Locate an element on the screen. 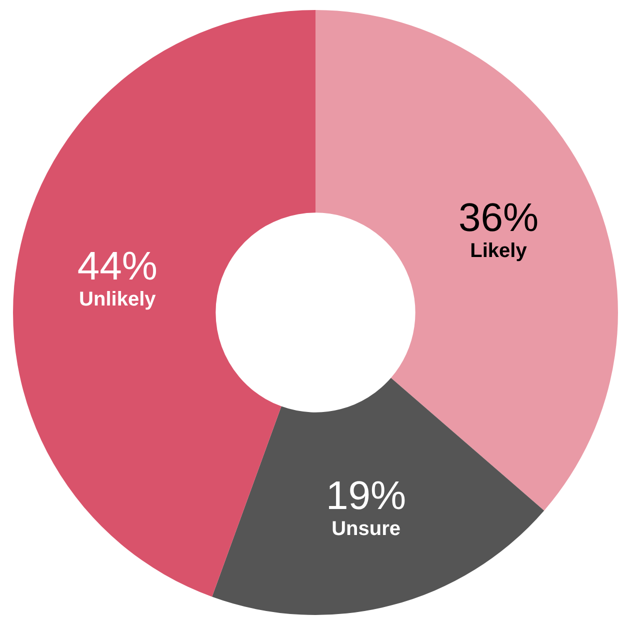 Image resolution: width=631 pixels, height=625 pixels. data-label: 36% is located at coordinates (498, 218).